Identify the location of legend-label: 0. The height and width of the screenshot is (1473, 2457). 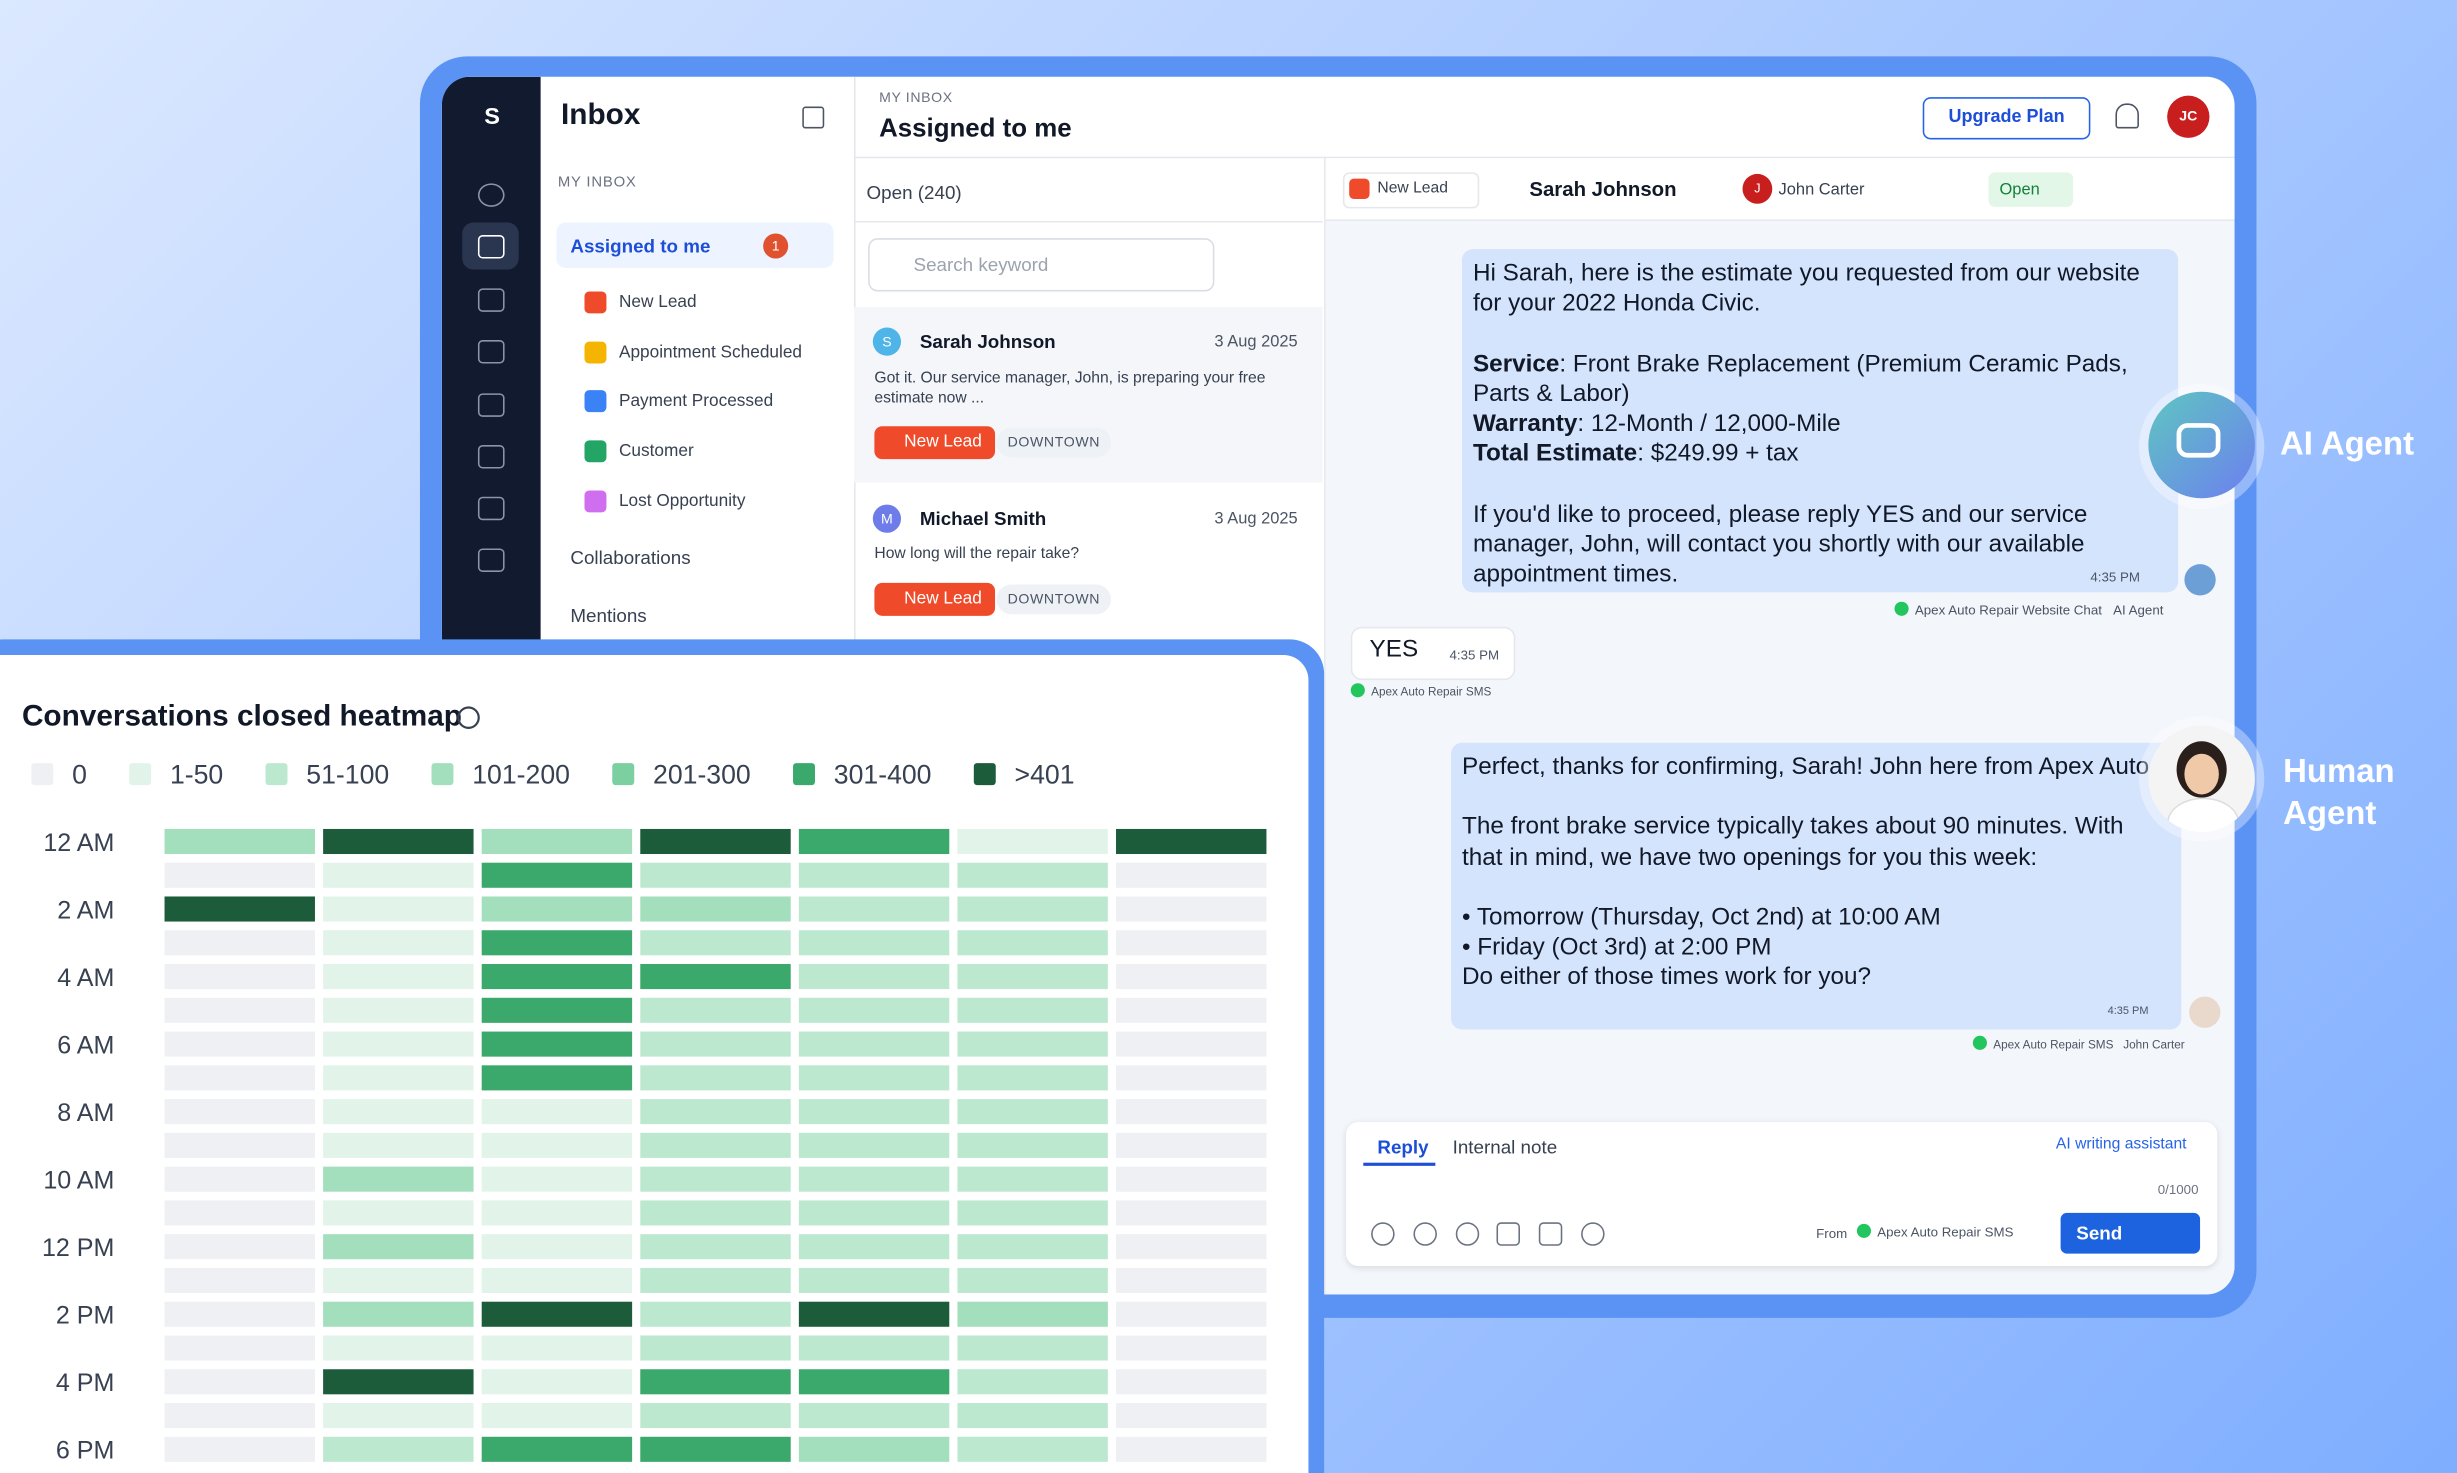
(79, 775).